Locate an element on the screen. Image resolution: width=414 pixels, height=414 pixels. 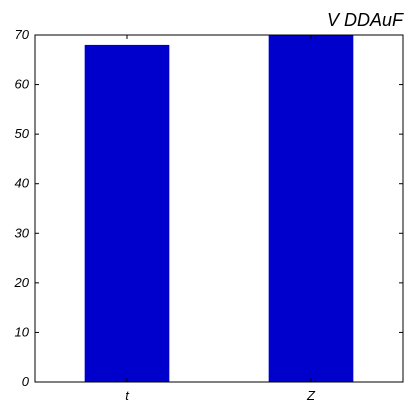
y-tick-label-3: 30 is located at coordinates (22, 232).